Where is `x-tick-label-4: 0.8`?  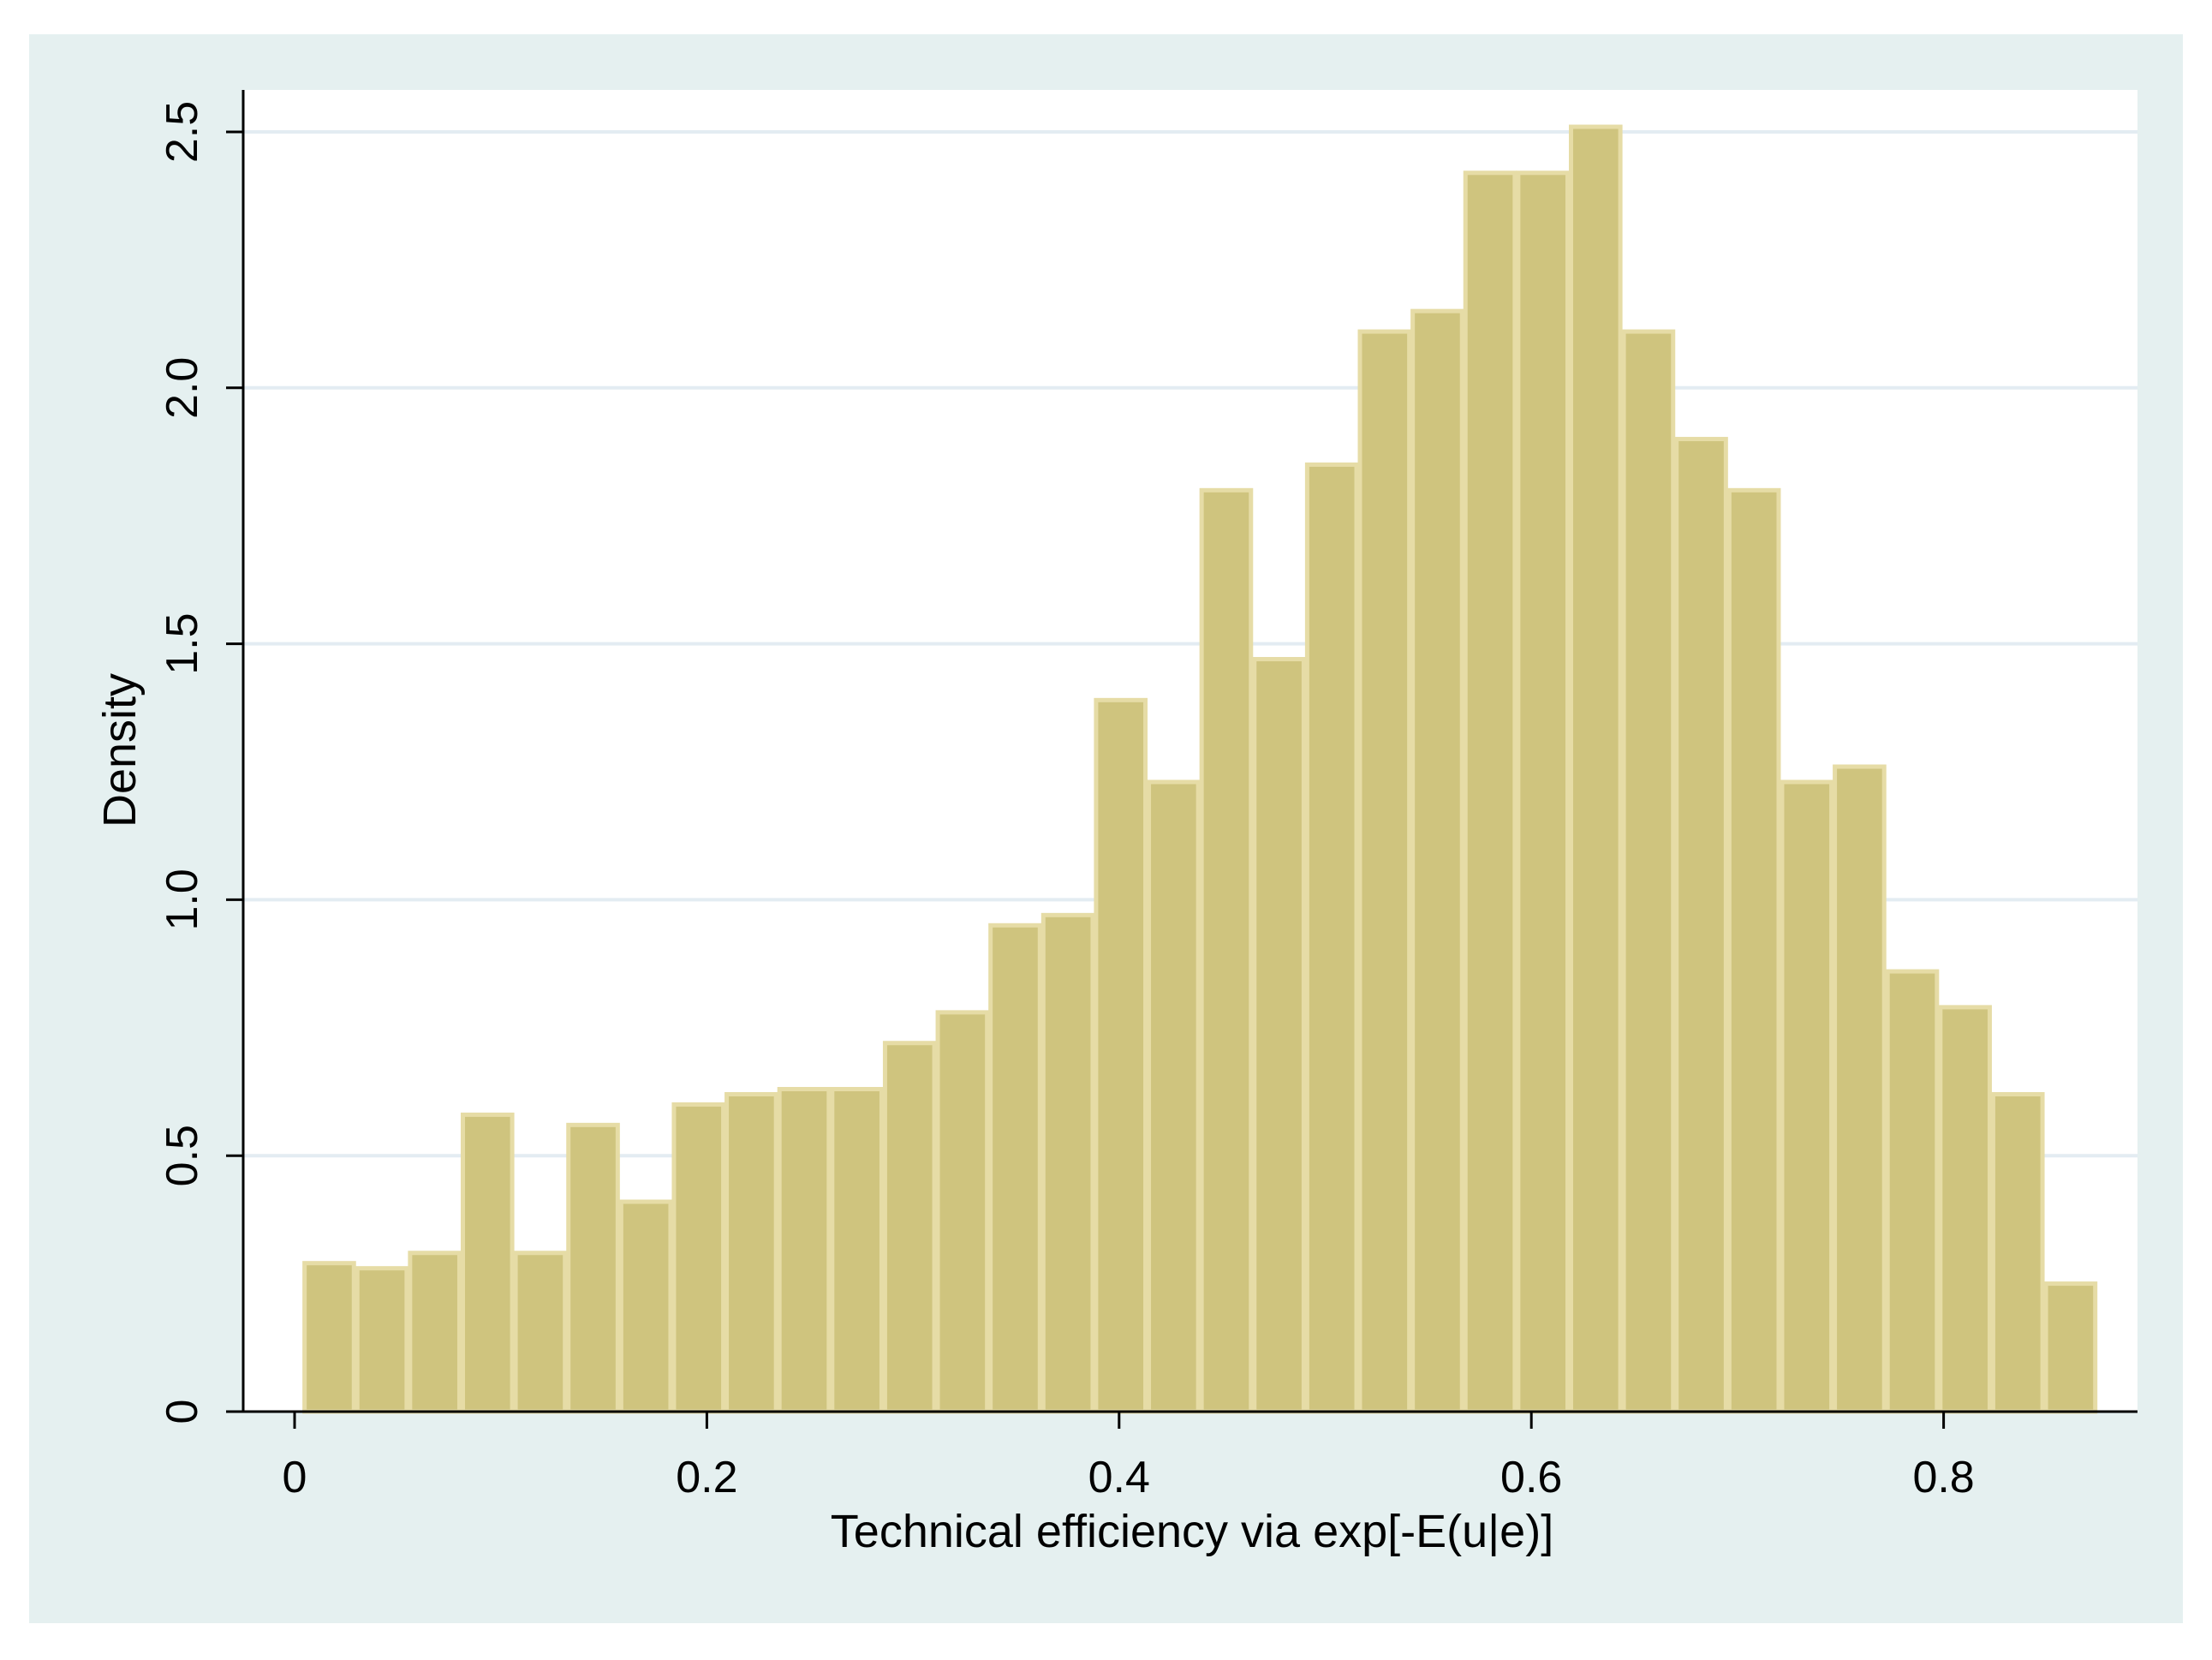 x-tick-label-4: 0.8 is located at coordinates (1943, 1477).